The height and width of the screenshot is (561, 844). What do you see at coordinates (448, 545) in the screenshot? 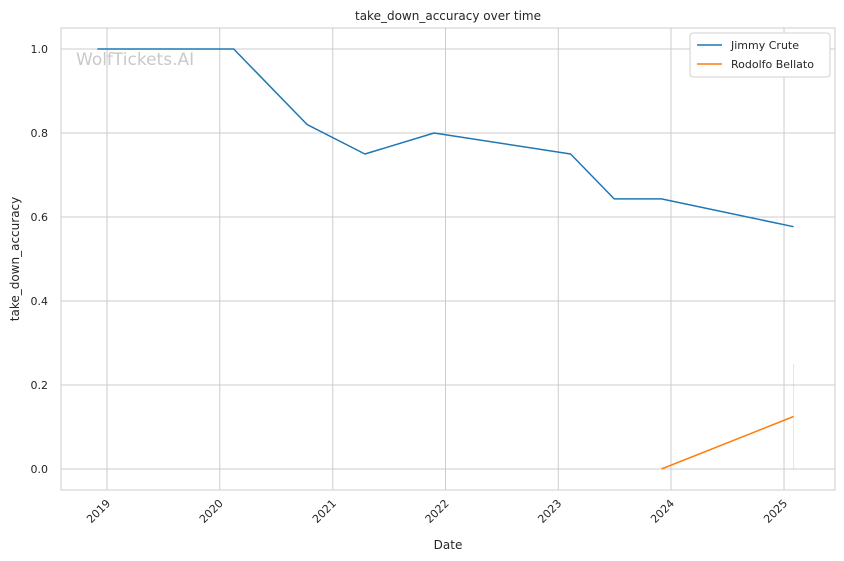
I see `x-axis-label: Date` at bounding box center [448, 545].